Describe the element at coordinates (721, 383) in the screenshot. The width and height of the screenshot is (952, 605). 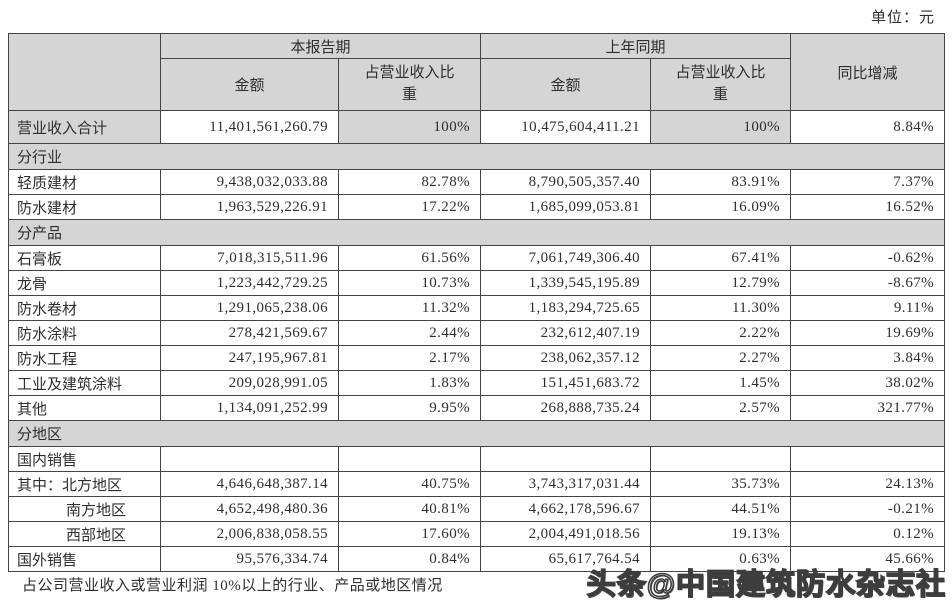
I see `prior-pct-cell: 1.45%` at that location.